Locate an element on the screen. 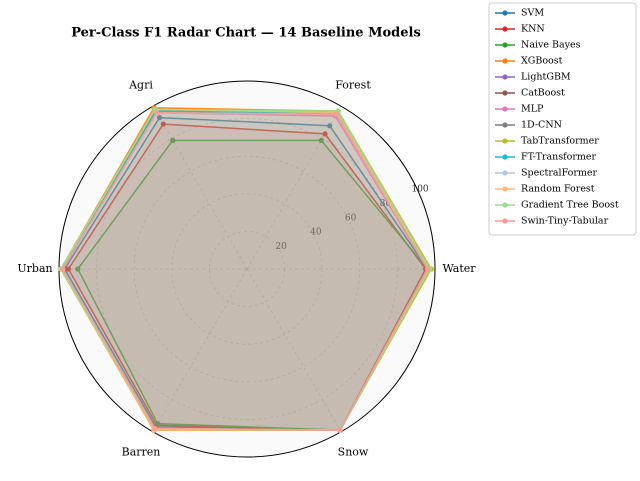 The image size is (640, 481). legend-label: CatBoost is located at coordinates (543, 93).